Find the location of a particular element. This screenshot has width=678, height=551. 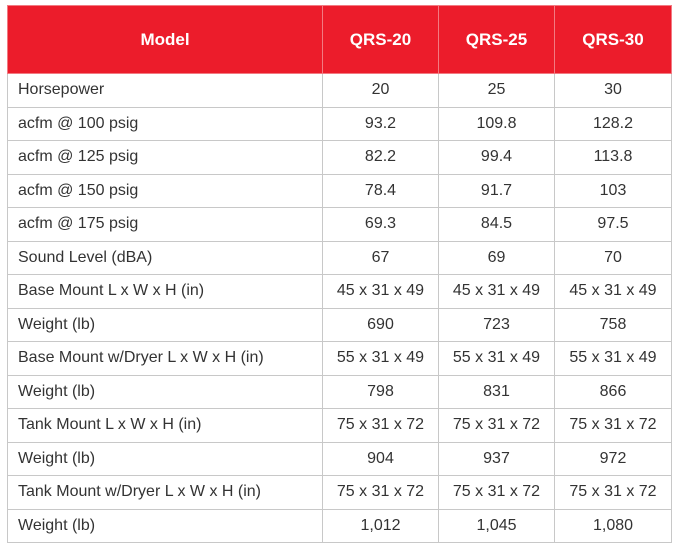

table-row: acfm @ 175 psig 69.3 84.5 97.5 is located at coordinates (339, 224).